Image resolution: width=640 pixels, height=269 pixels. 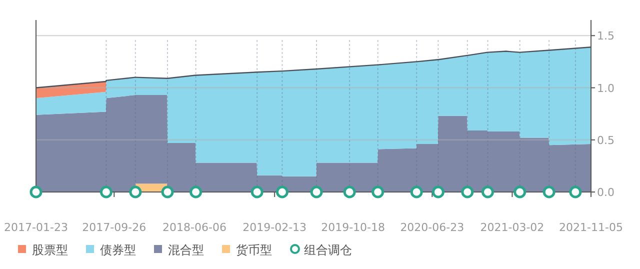 I want to click on legend-label: 股票型, so click(x=50, y=250).